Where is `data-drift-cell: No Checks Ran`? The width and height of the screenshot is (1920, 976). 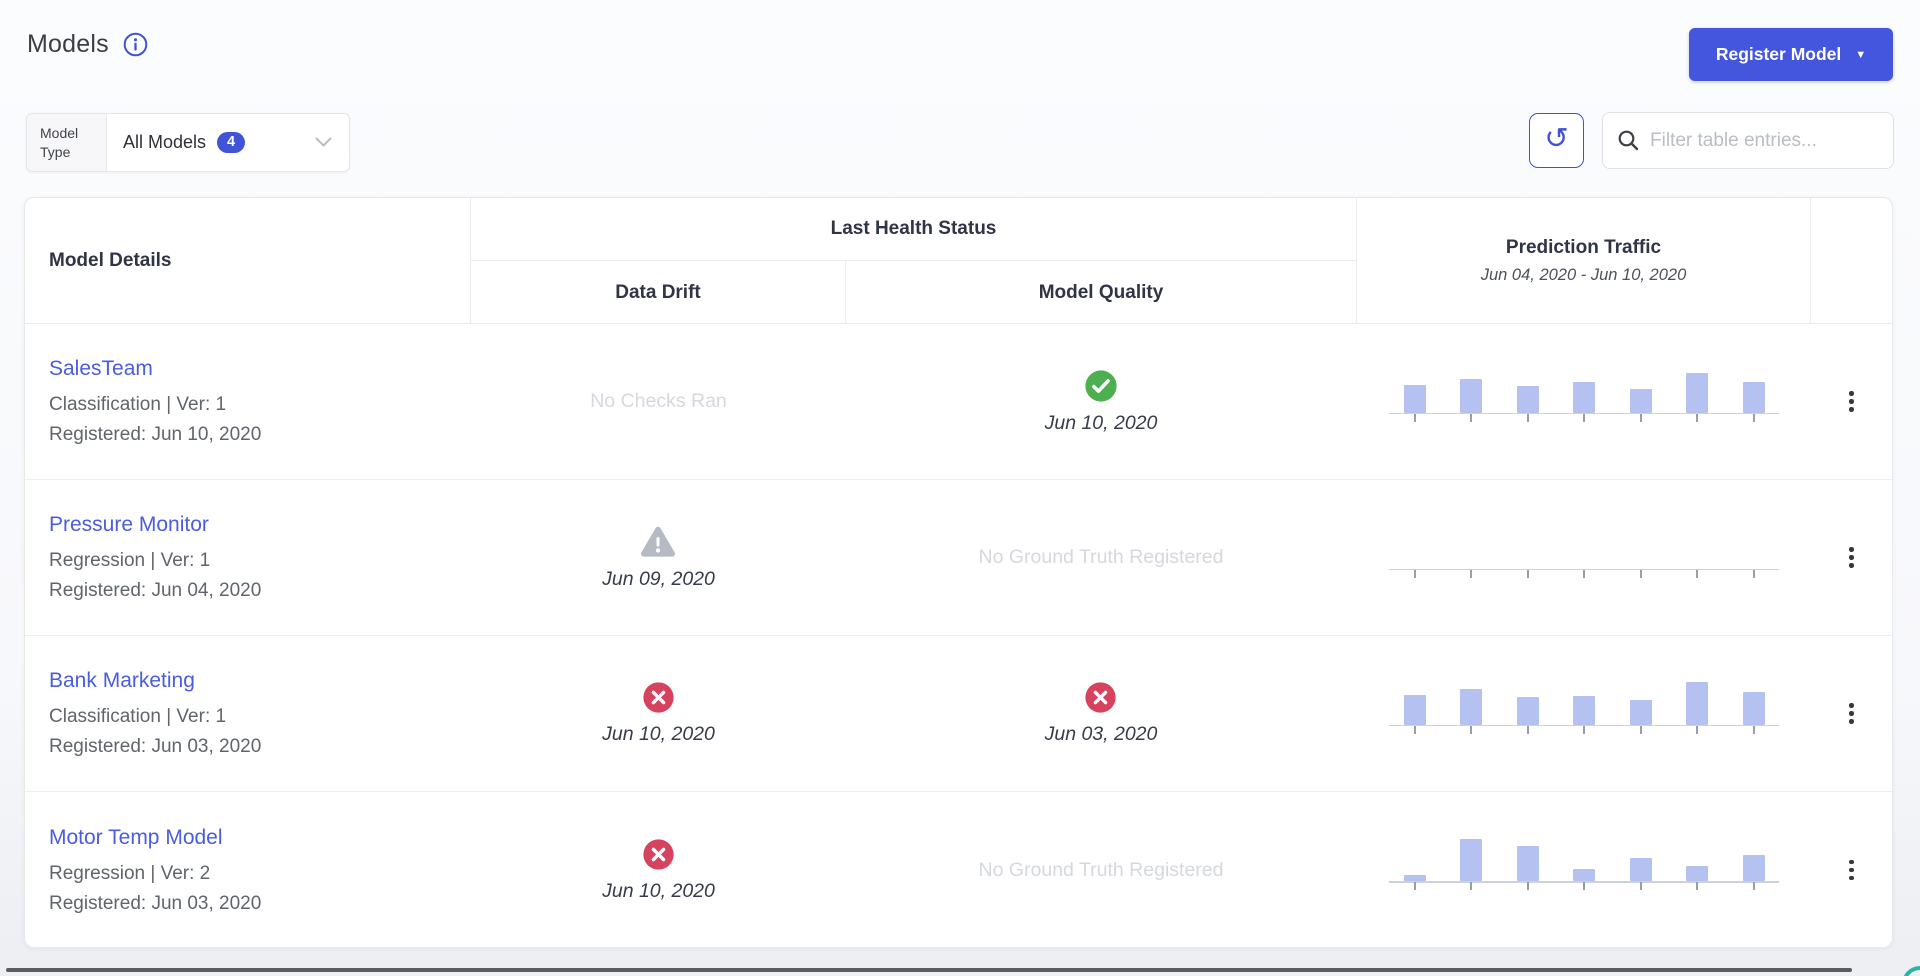 data-drift-cell: No Checks Ran is located at coordinates (658, 401).